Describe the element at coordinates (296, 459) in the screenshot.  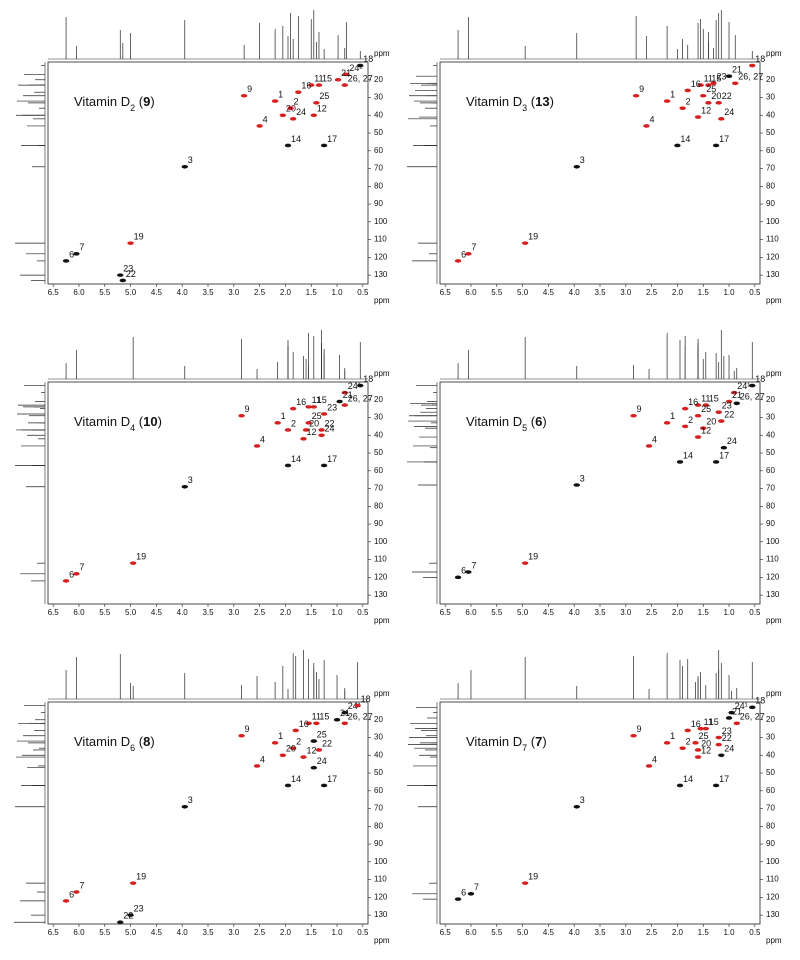
I see `peak-label: 14` at that location.